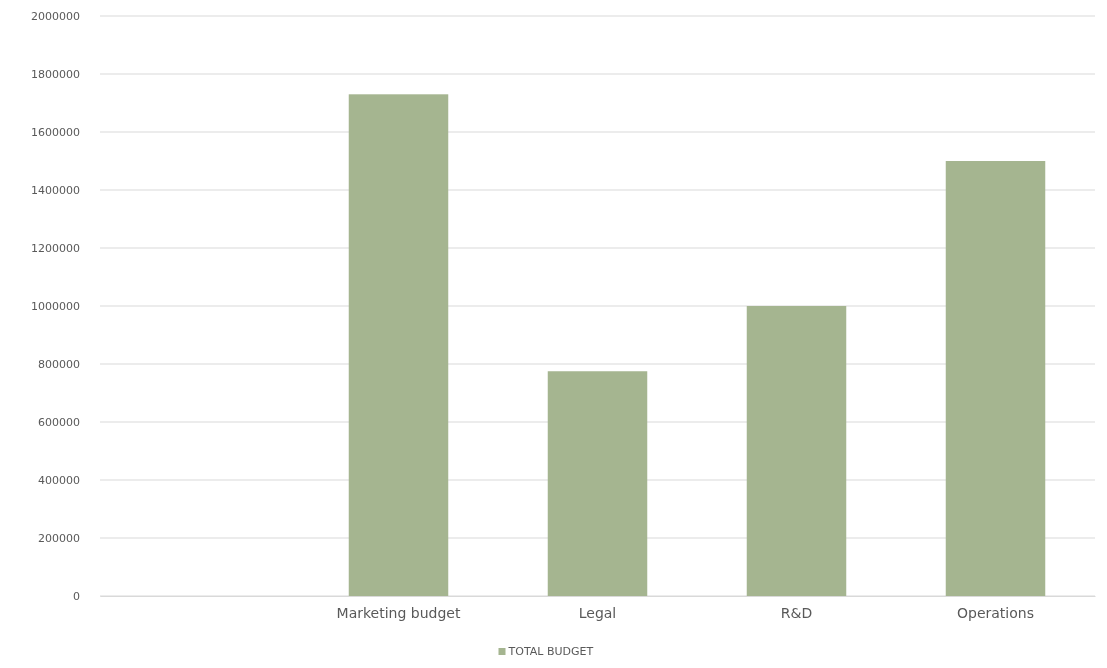  Describe the element at coordinates (59, 539) in the screenshot. I see `y-tick-label: 200000` at that location.